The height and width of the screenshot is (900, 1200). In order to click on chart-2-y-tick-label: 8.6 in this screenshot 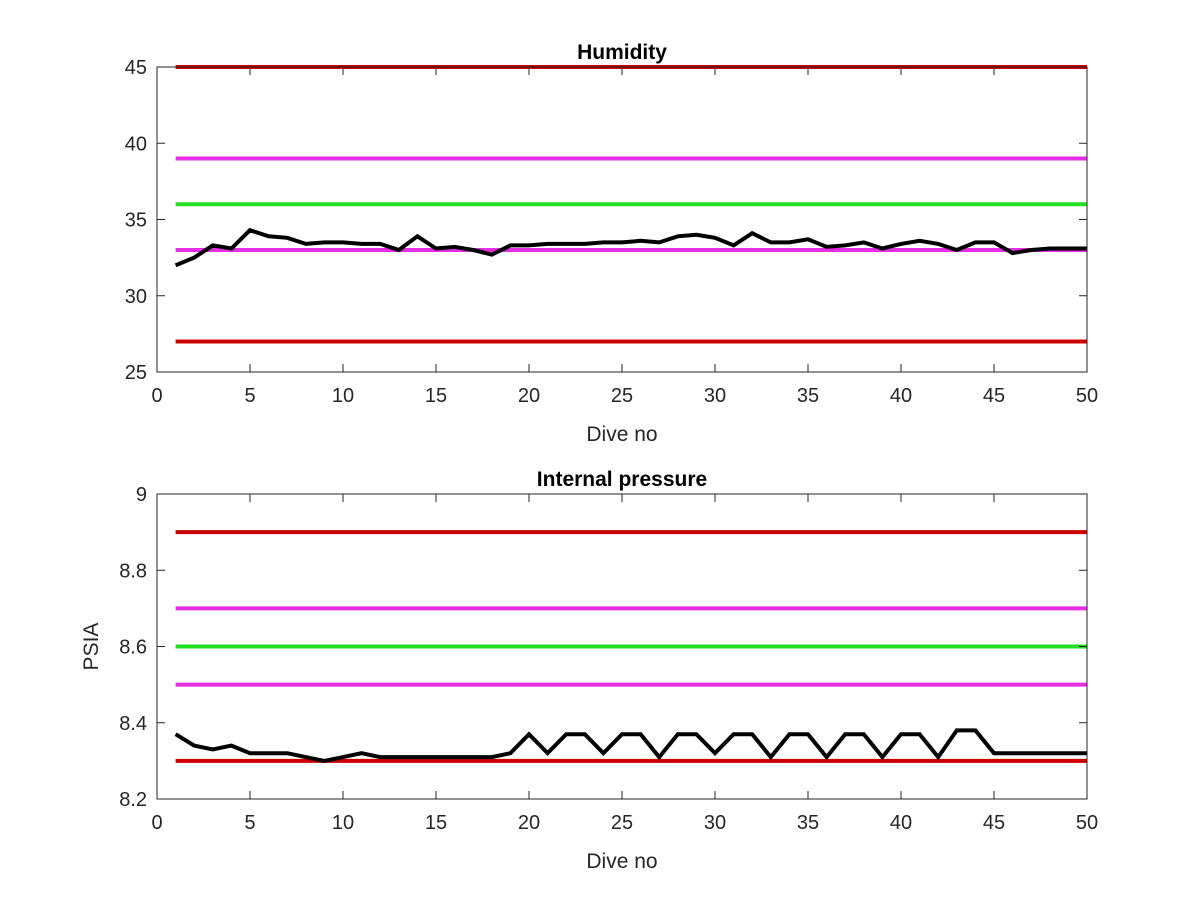, I will do `click(133, 648)`.